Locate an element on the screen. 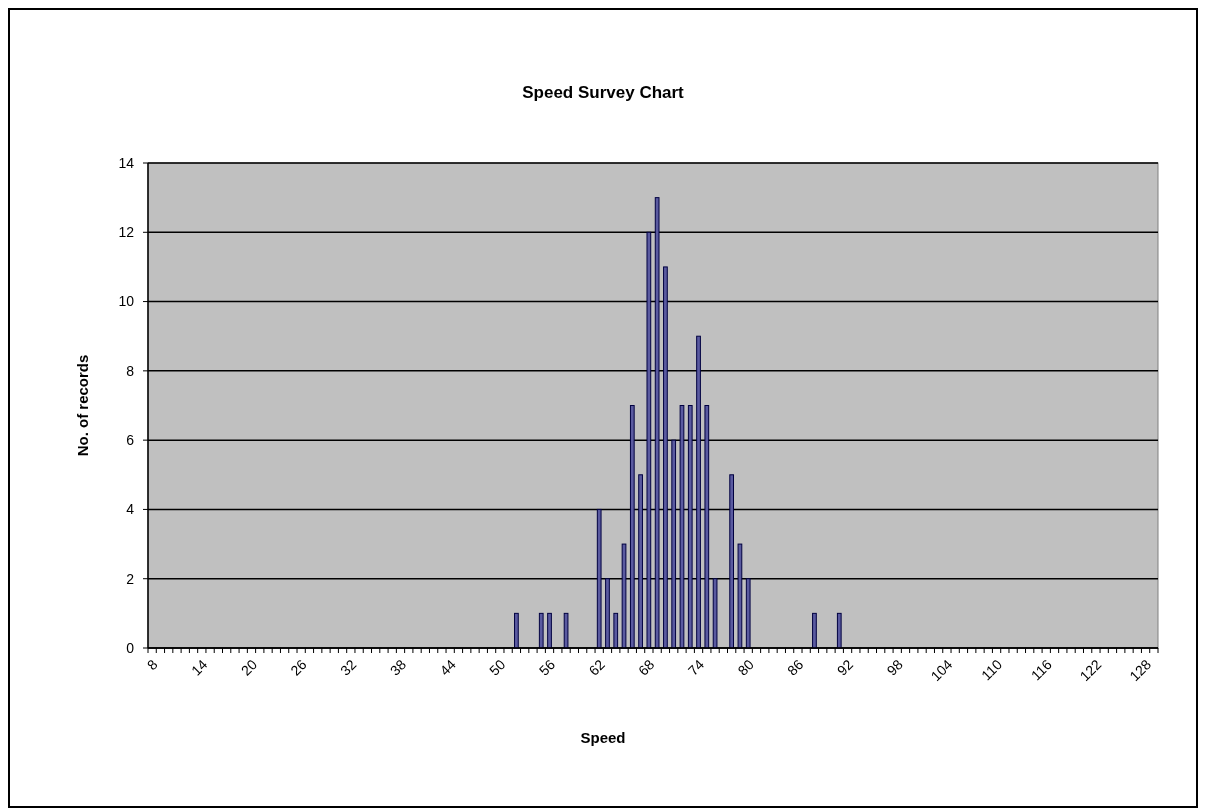 The width and height of the screenshot is (1206, 812). x-tick-label: 86 is located at coordinates (795, 667).